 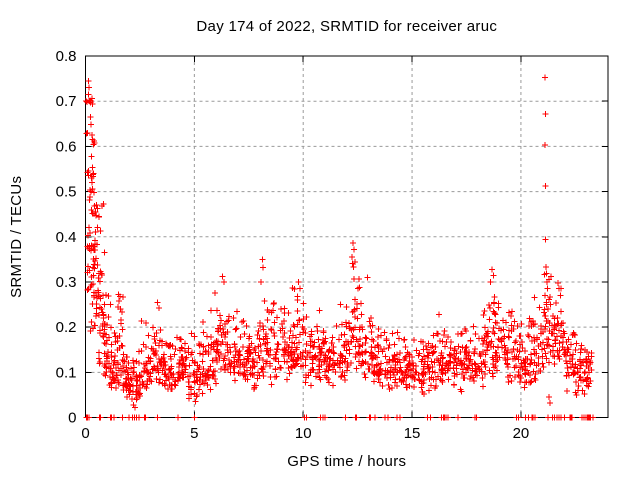 What do you see at coordinates (66, 327) in the screenshot?
I see `y-tick-label: 0.2` at bounding box center [66, 327].